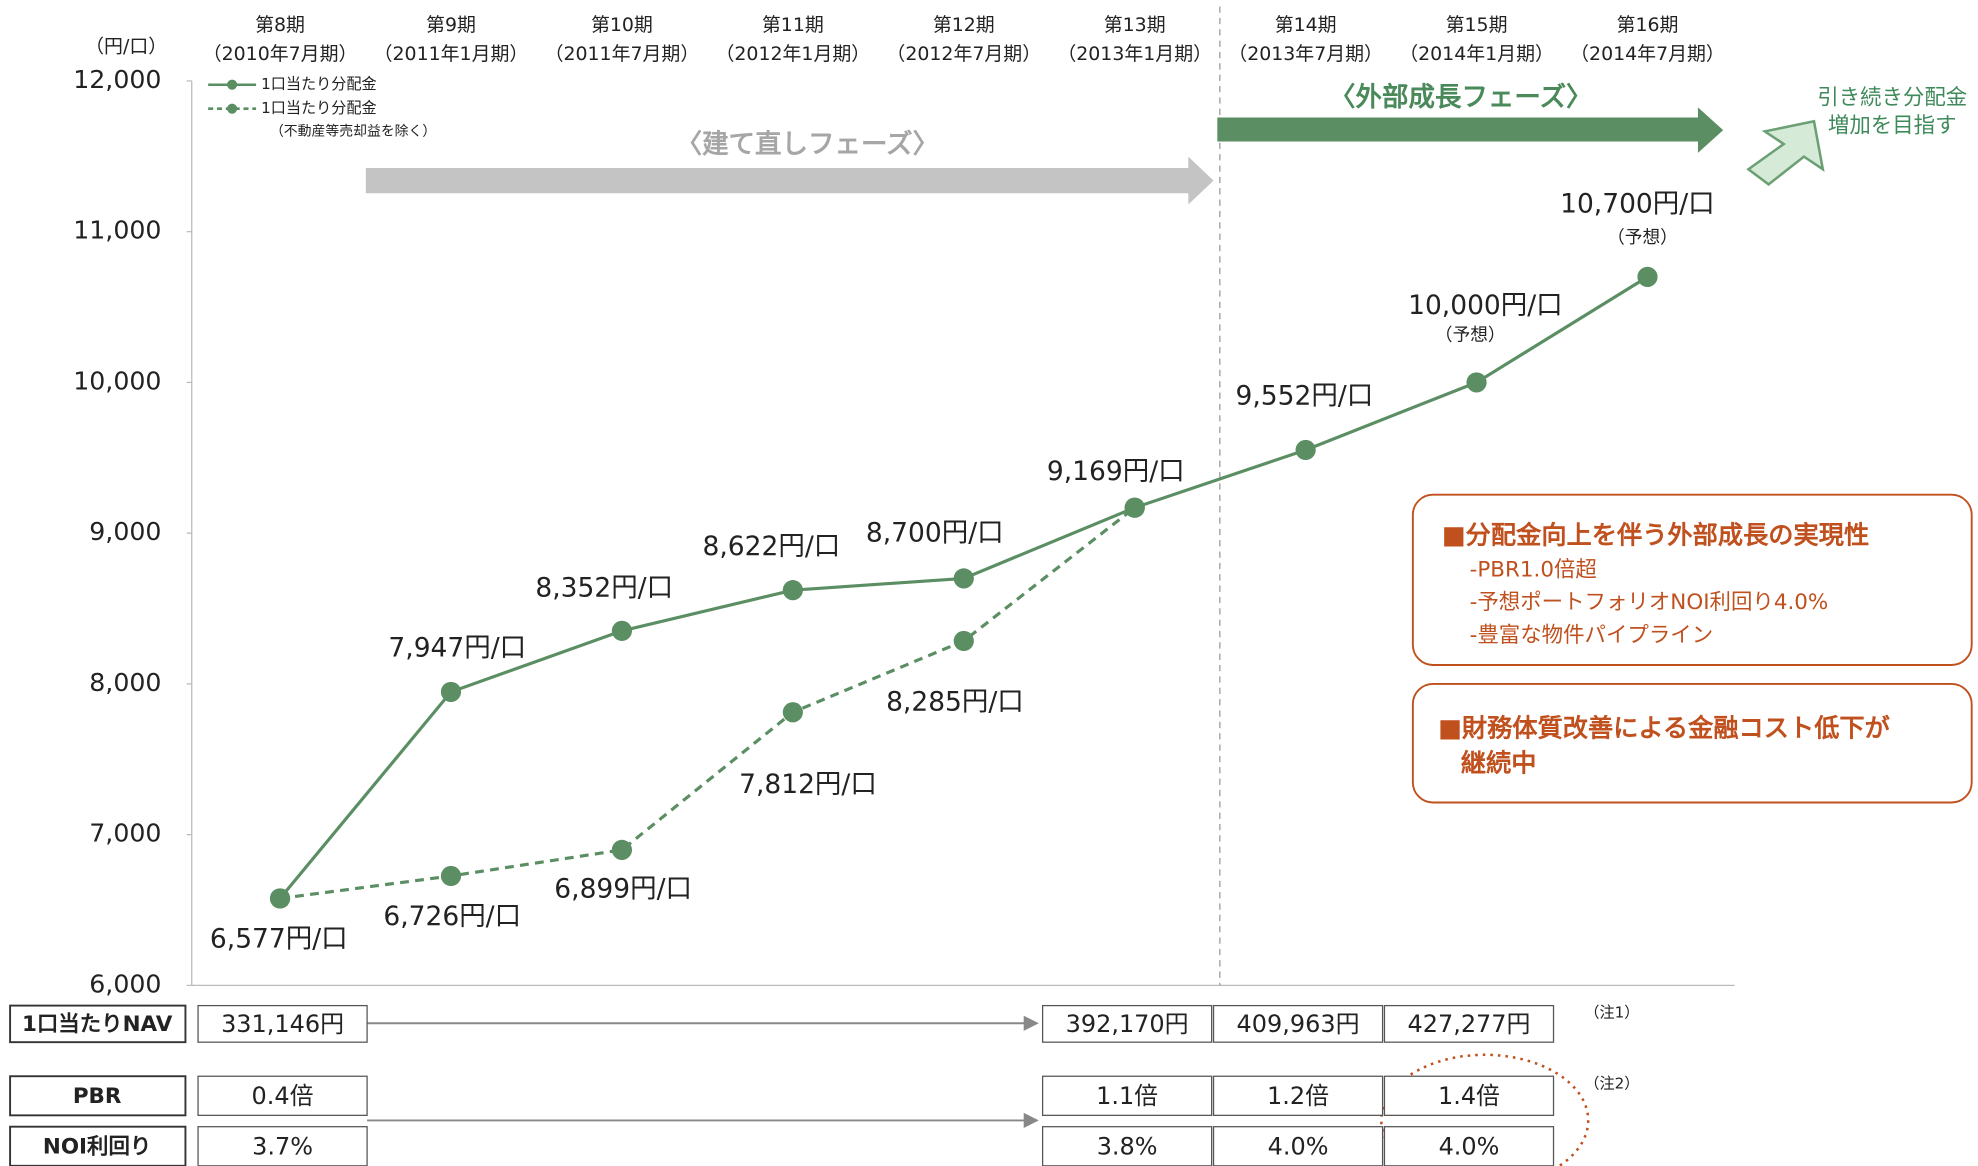  Describe the element at coordinates (623, 889) in the screenshot. I see `value-label: 6,899円/口` at that location.